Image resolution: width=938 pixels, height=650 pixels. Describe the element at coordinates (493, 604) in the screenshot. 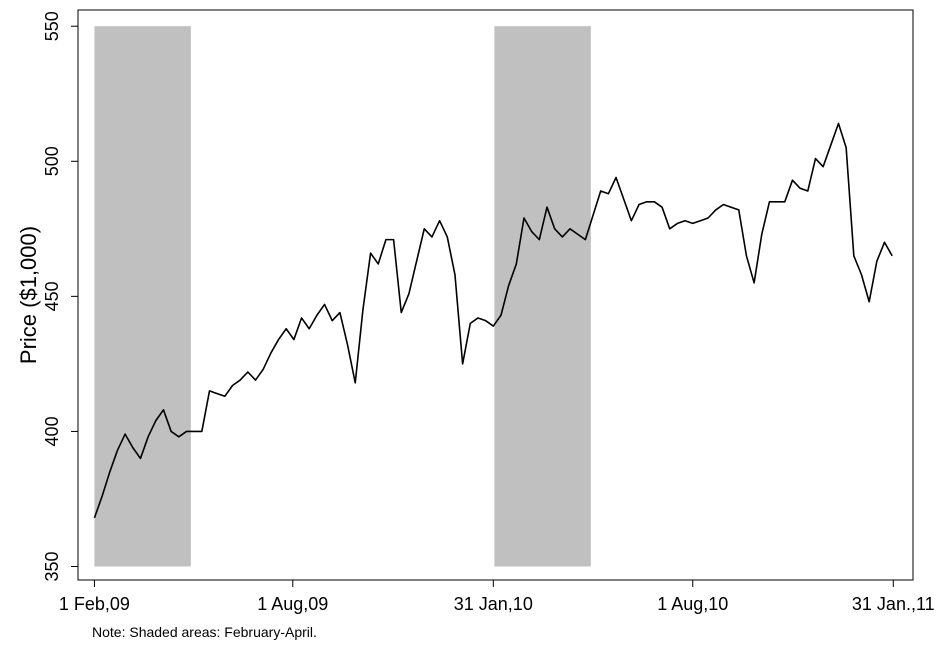

I see `x-tick-label: 31 Jan,10` at that location.